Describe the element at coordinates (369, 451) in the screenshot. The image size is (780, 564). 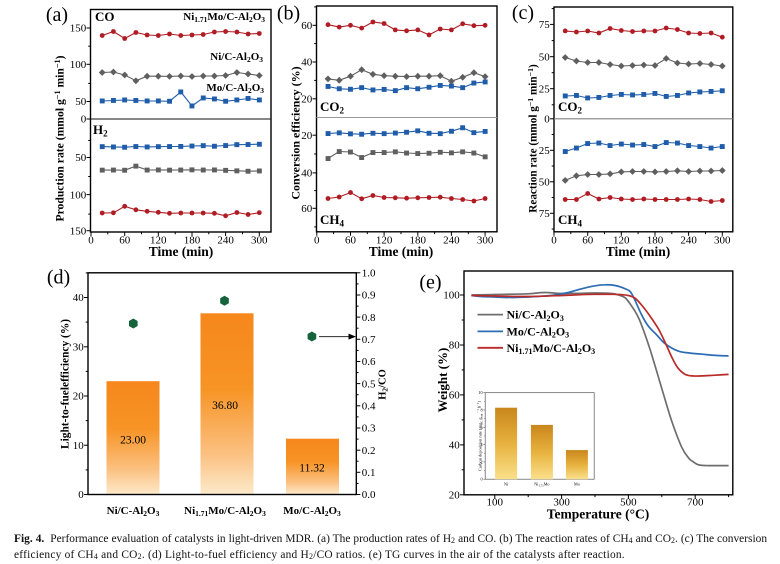
I see `svg-text: 0.2` at that location.